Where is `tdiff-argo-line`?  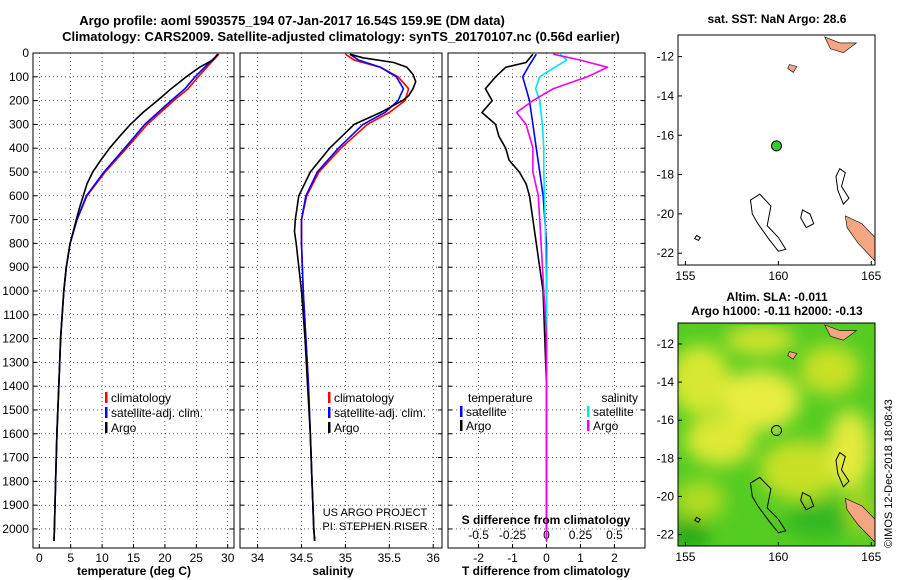
tdiff-argo-line is located at coordinates (514, 297).